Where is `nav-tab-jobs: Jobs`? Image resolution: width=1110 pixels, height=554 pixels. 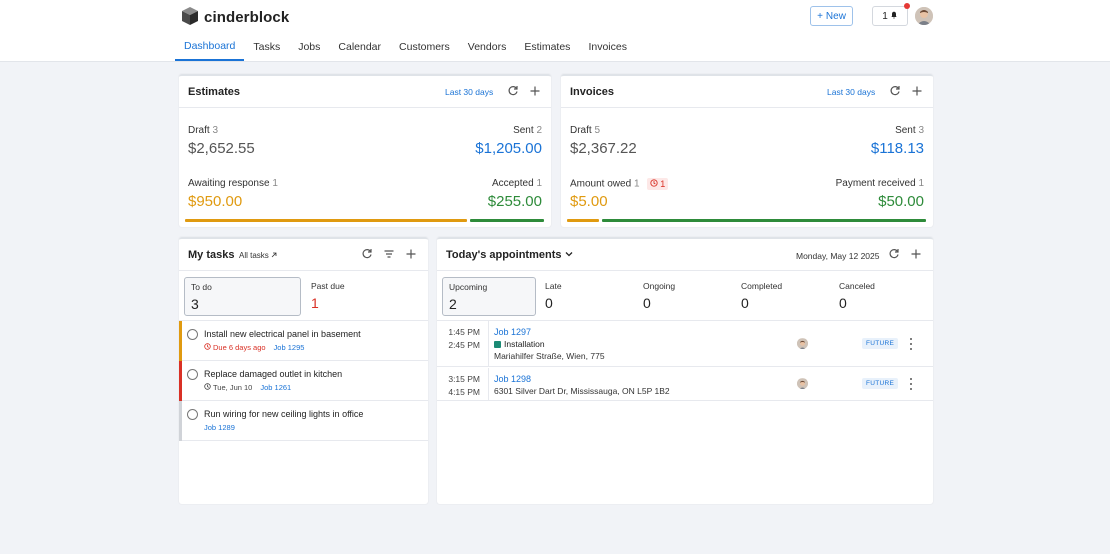 nav-tab-jobs: Jobs is located at coordinates (309, 47).